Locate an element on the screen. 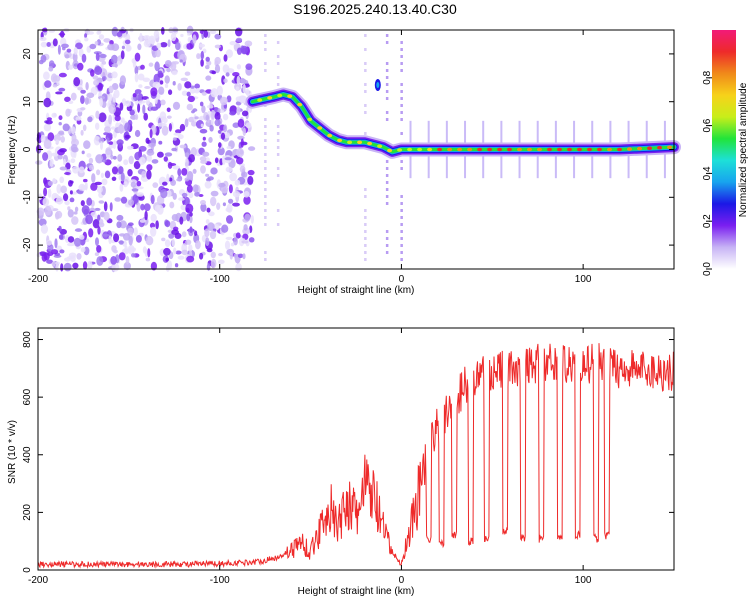 The width and height of the screenshot is (750, 600). y-tick-label: 0 is located at coordinates (27, 570).